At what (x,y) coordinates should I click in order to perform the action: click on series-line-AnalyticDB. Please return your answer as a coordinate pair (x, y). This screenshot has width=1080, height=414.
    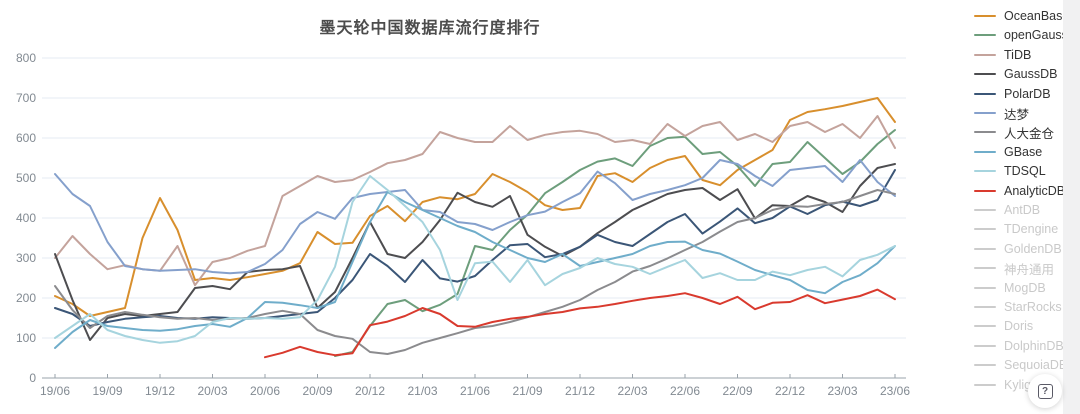
    Looking at the image, I should click on (580, 323).